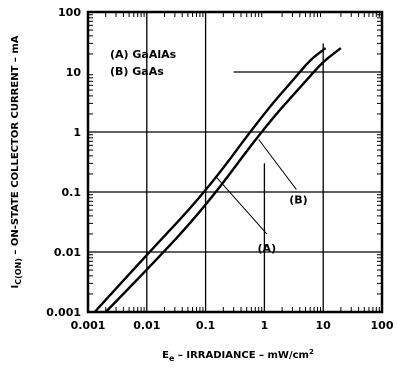 This screenshot has height=369, width=397. Describe the element at coordinates (15, 287) in the screenshot. I see `y-axis-label-main: I` at that location.